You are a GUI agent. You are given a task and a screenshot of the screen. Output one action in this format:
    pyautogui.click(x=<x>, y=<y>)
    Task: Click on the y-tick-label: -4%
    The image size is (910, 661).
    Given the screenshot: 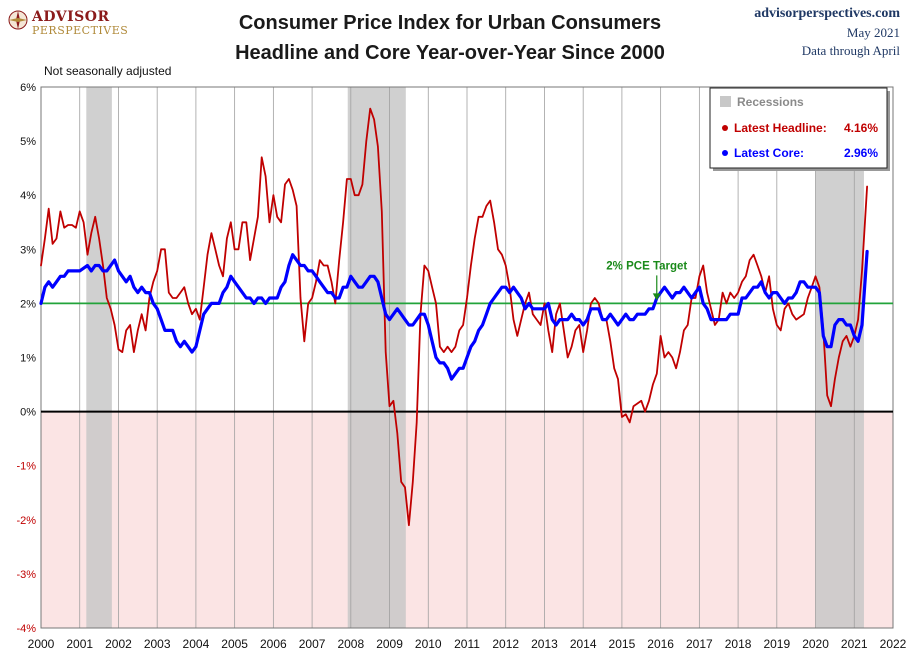 What is the action you would take?
    pyautogui.click(x=26, y=629)
    